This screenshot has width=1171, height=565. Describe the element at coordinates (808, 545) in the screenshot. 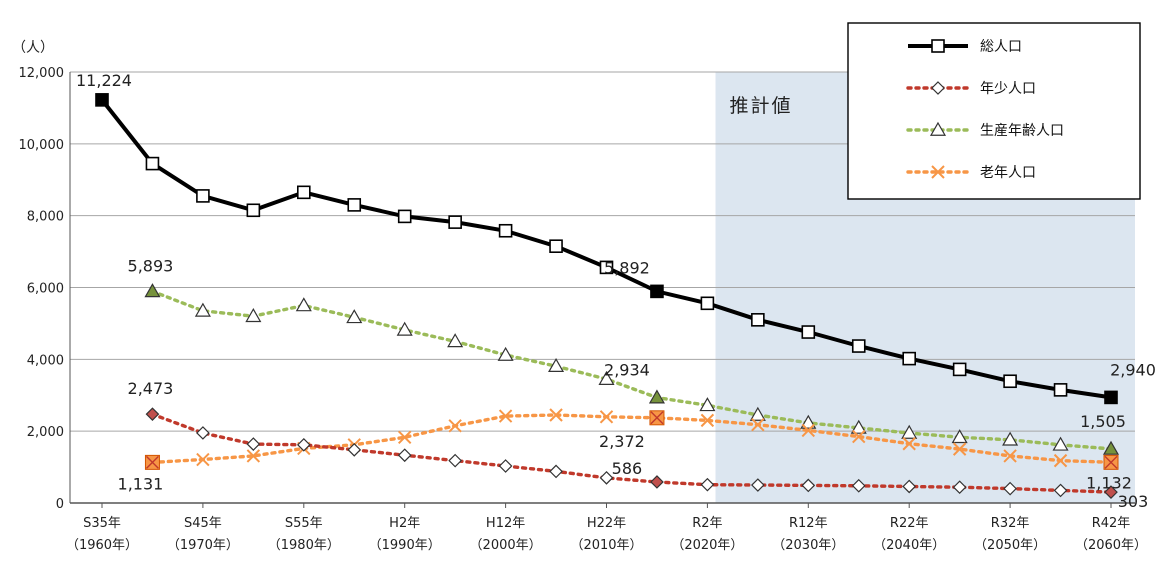

I see `x-tick-sublabel: （2030年）` at that location.